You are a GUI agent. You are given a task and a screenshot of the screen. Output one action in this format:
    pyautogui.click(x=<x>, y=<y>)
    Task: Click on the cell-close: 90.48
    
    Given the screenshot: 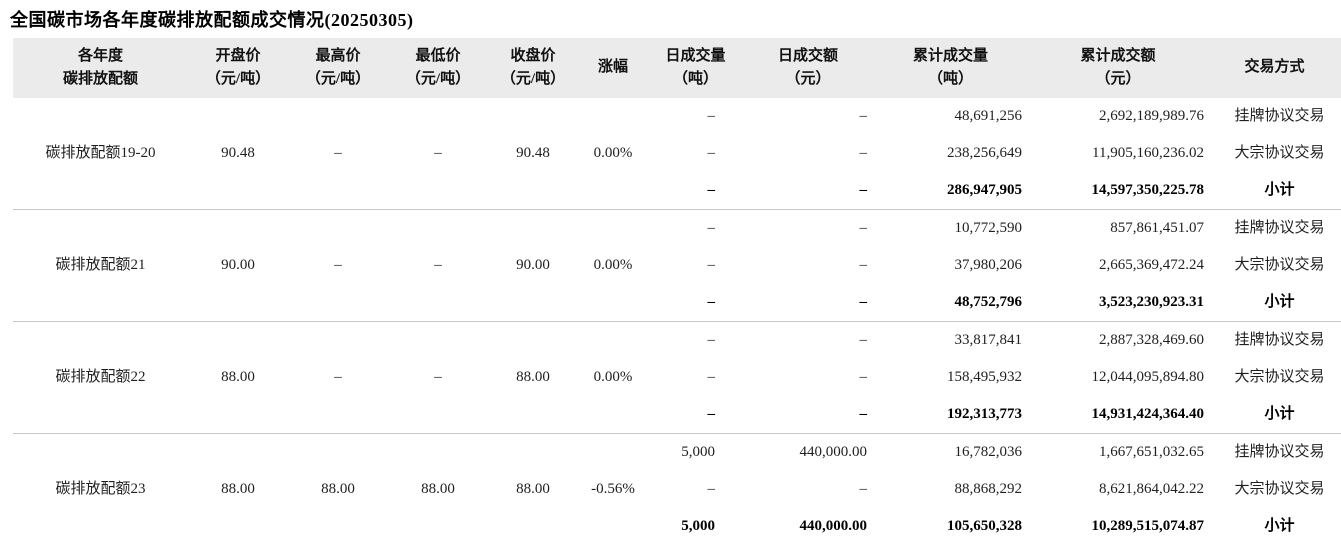 What is the action you would take?
    pyautogui.click(x=533, y=153)
    